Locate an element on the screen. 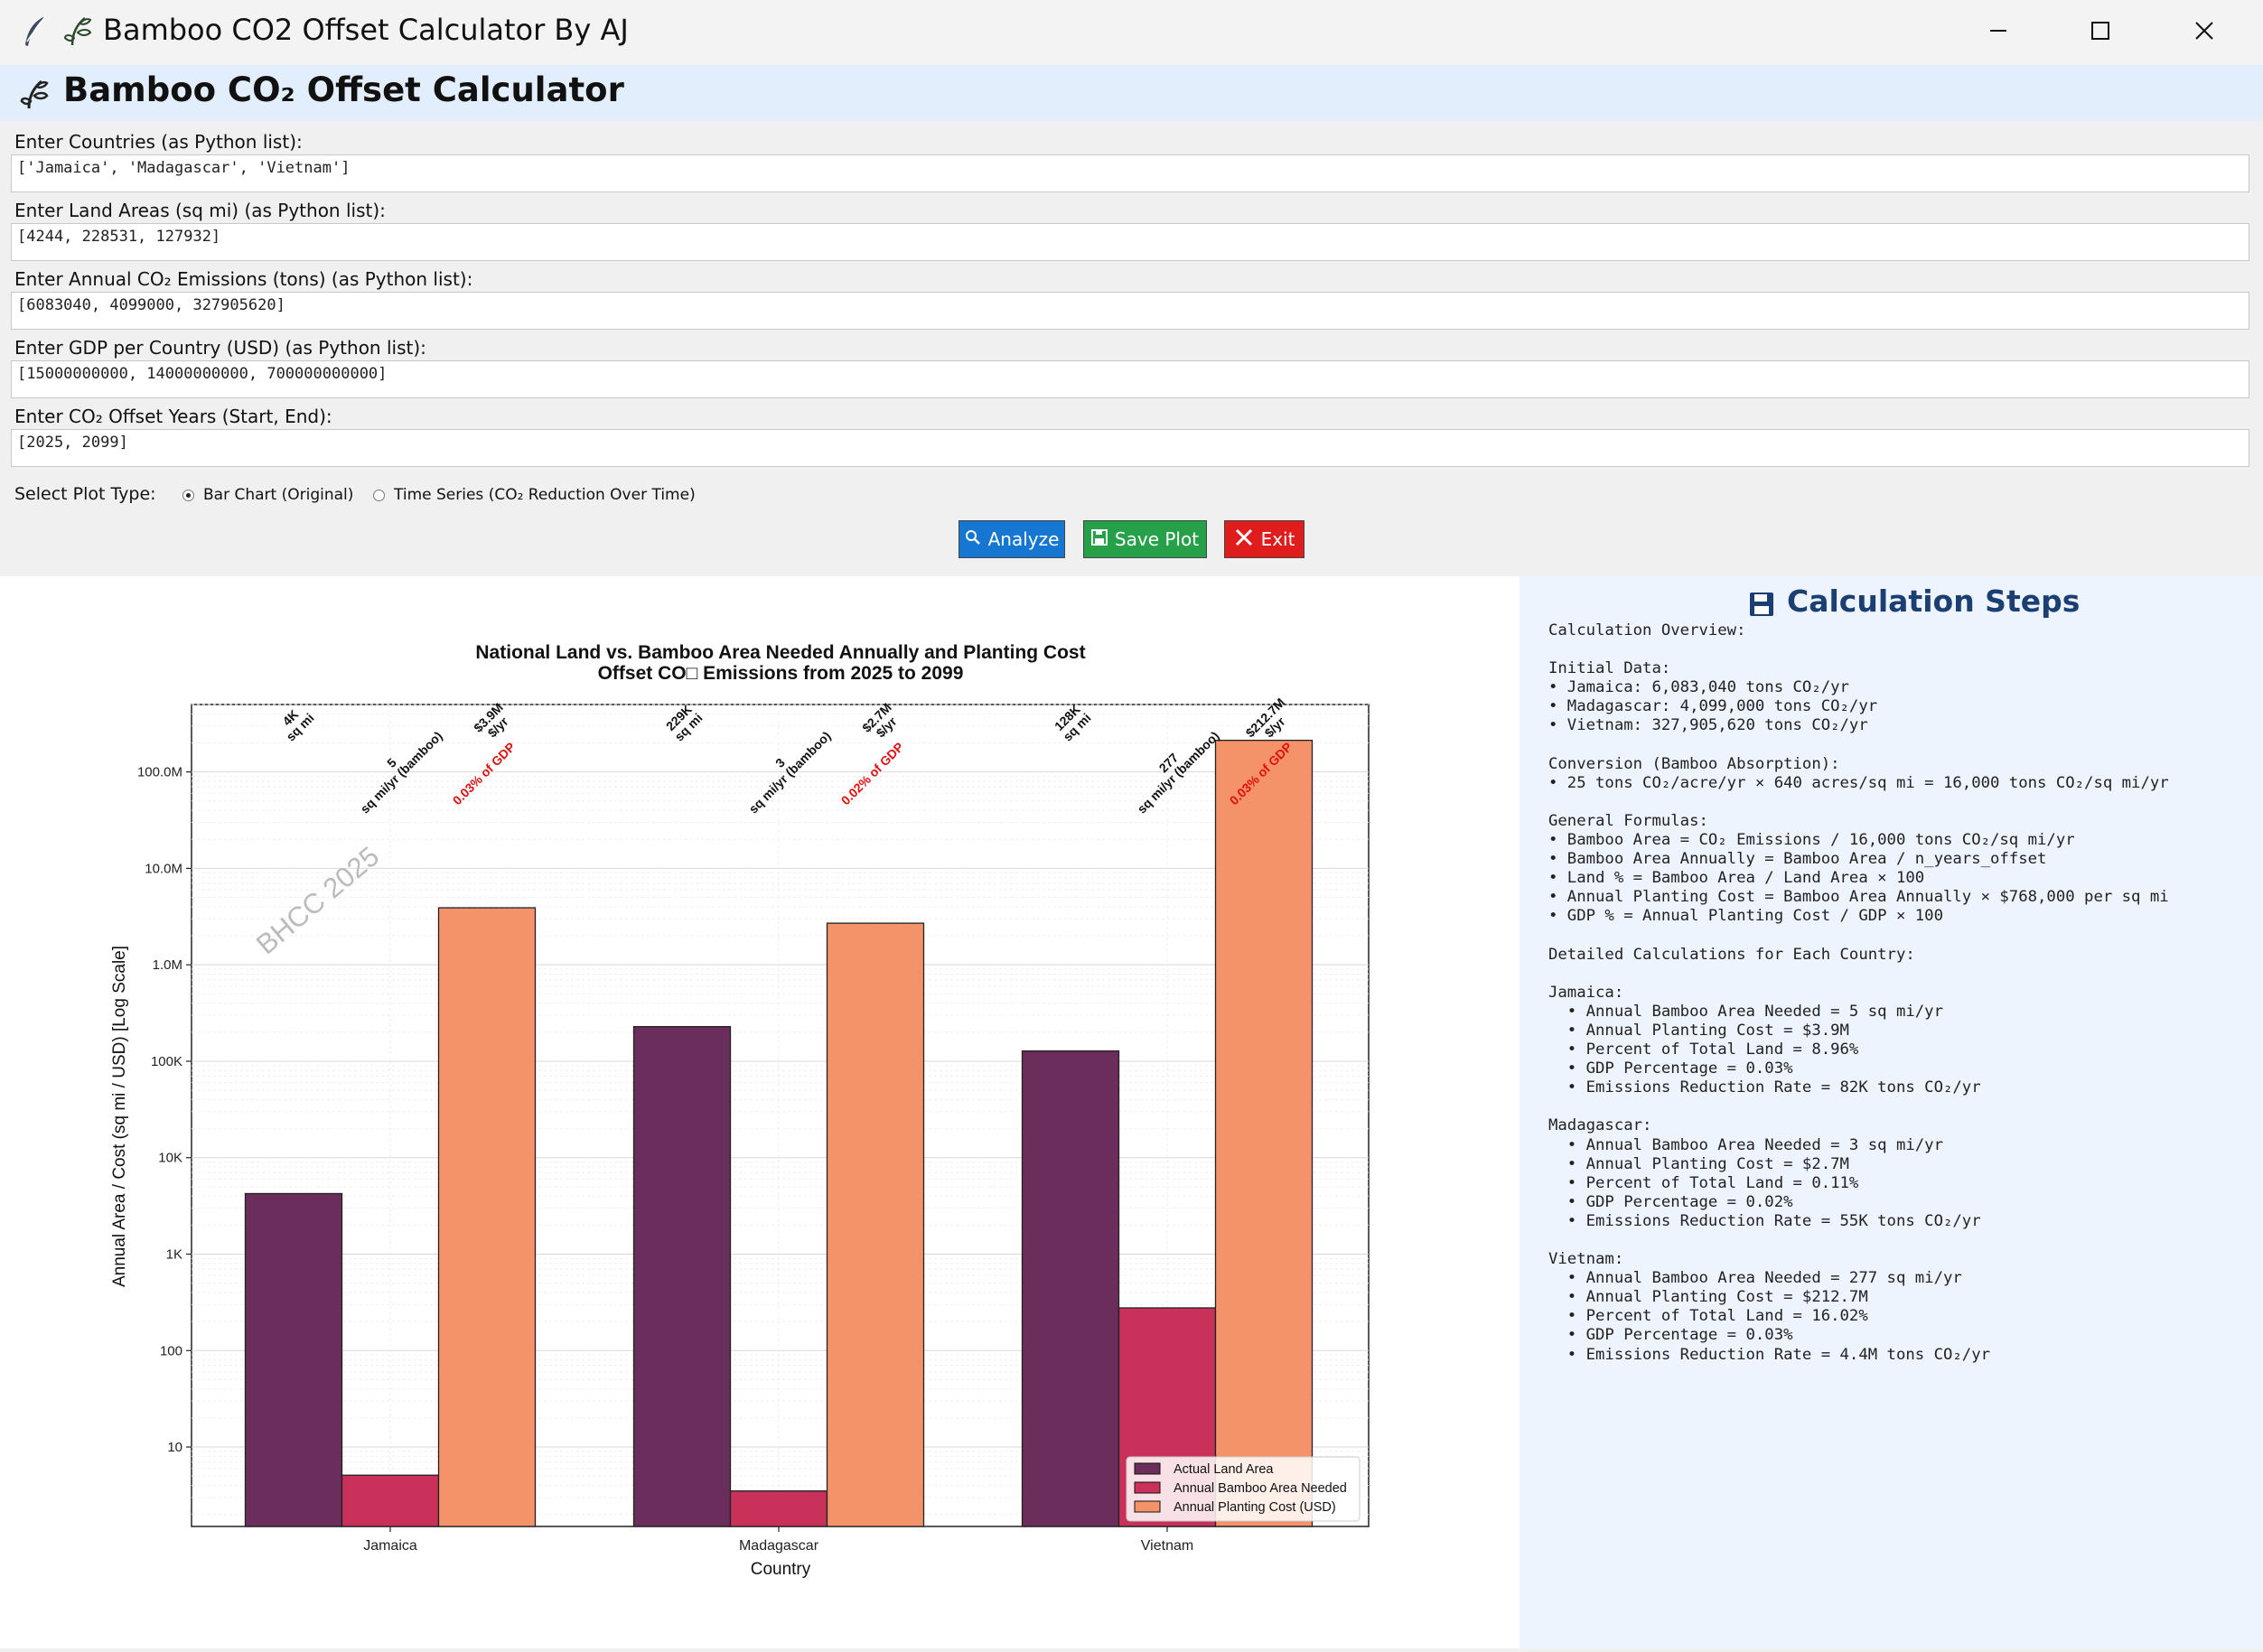 The image size is (2263, 1652). steps-line: • Percent of Total Land = 8.96% is located at coordinates (1703, 1050).